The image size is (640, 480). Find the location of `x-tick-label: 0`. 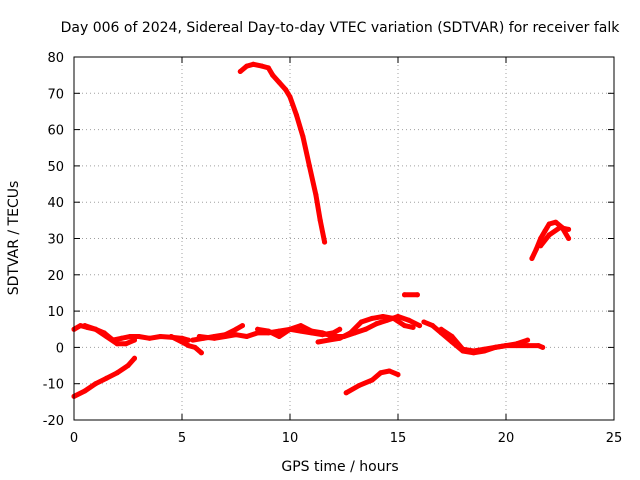

x-tick-label: 0 is located at coordinates (74, 438).